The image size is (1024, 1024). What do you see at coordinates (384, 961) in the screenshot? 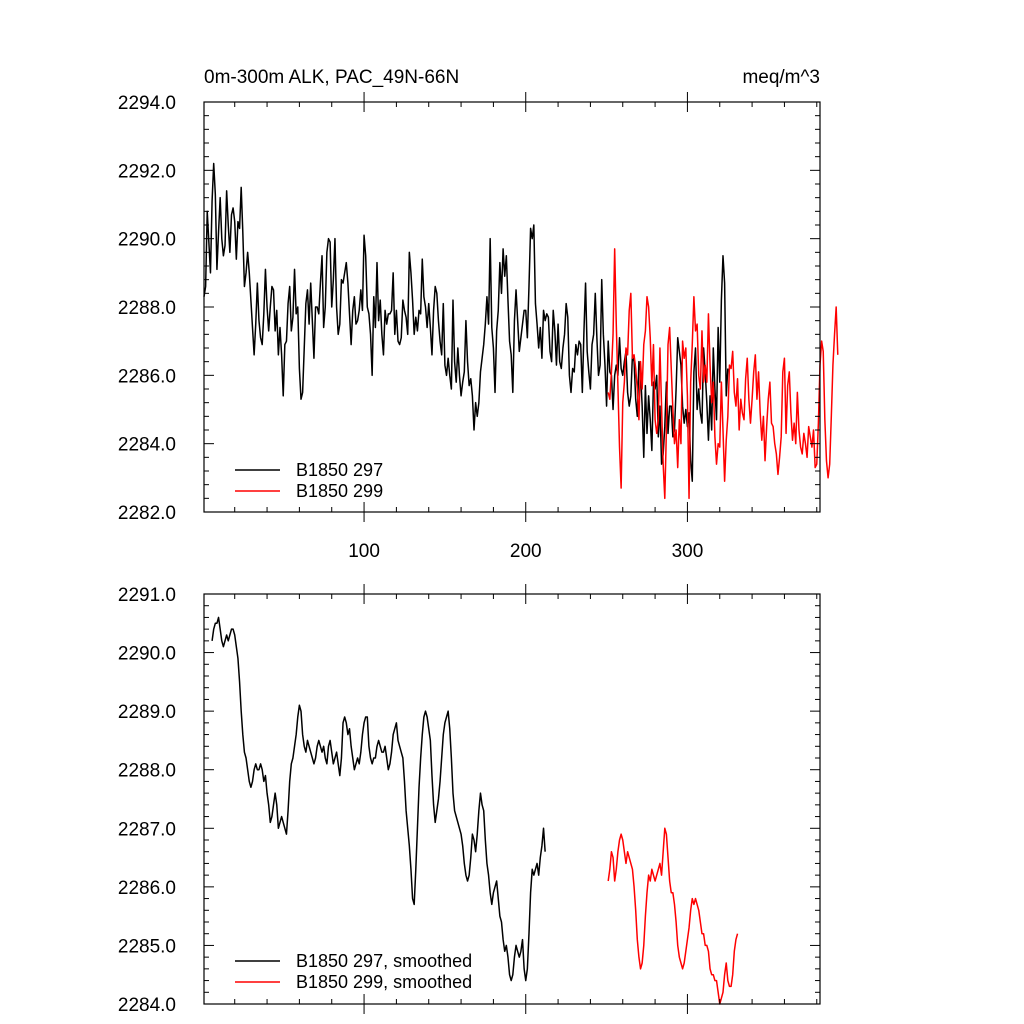
I see `legend-label: B1850 297, smoothed` at bounding box center [384, 961].